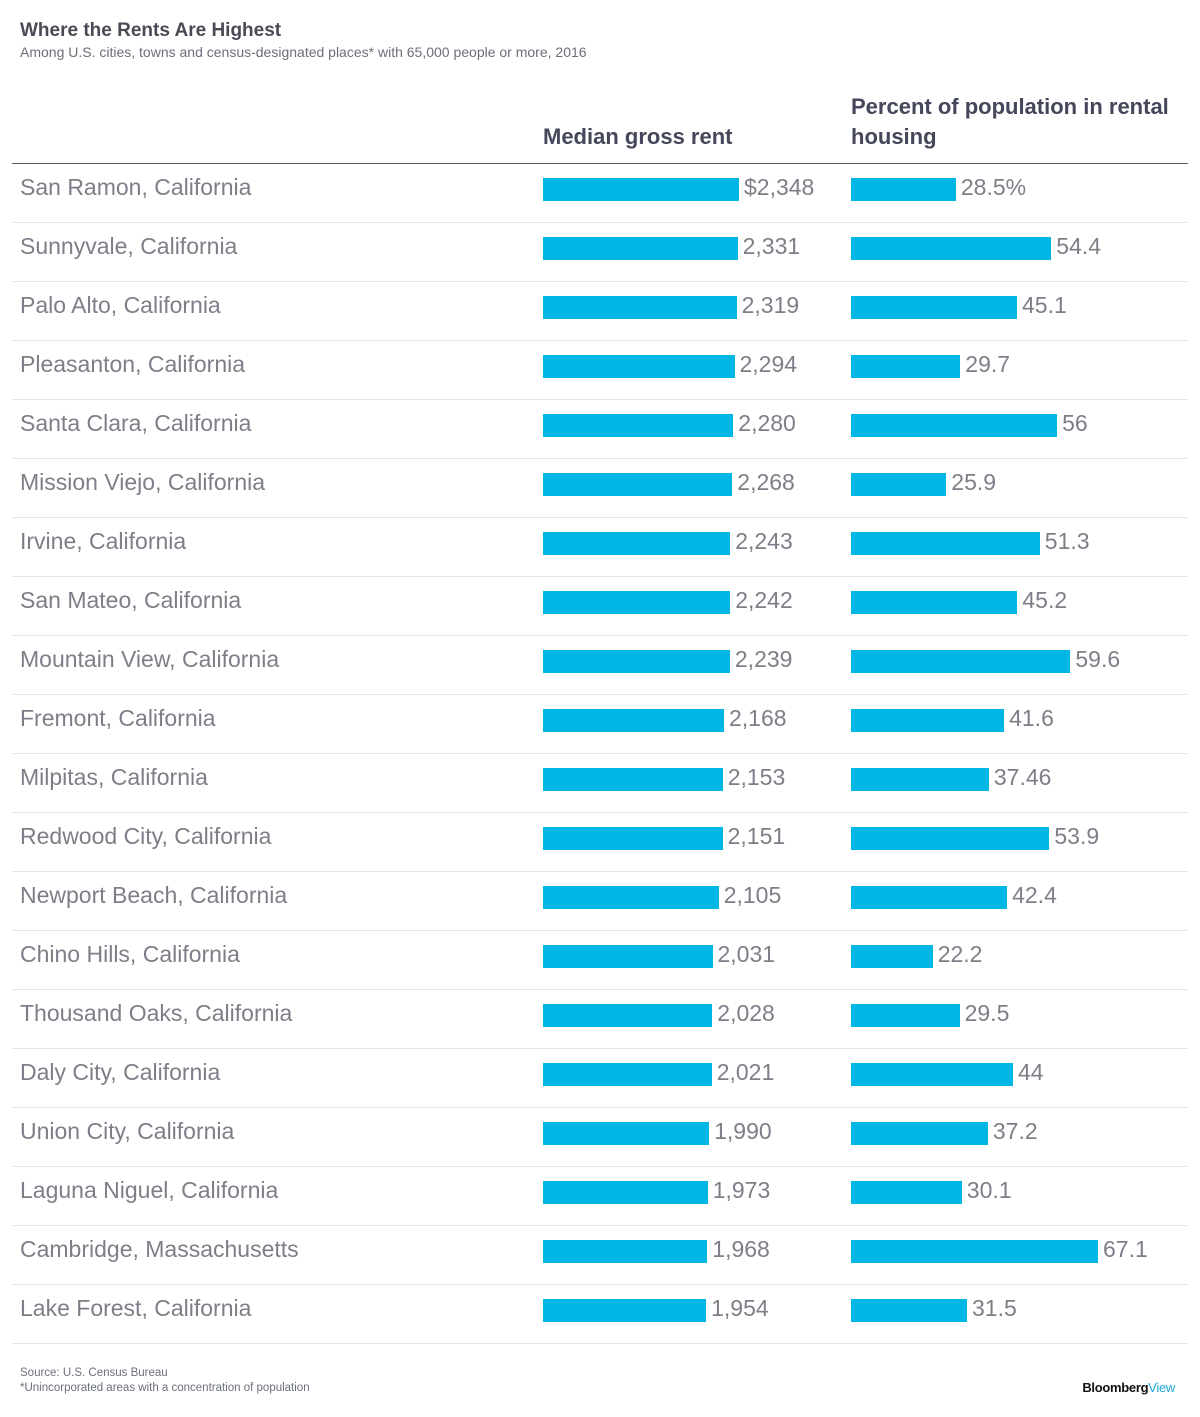 The height and width of the screenshot is (1417, 1200). I want to click on table-row: Thousand Oaks, California 2,028 29.5, so click(600, 1019).